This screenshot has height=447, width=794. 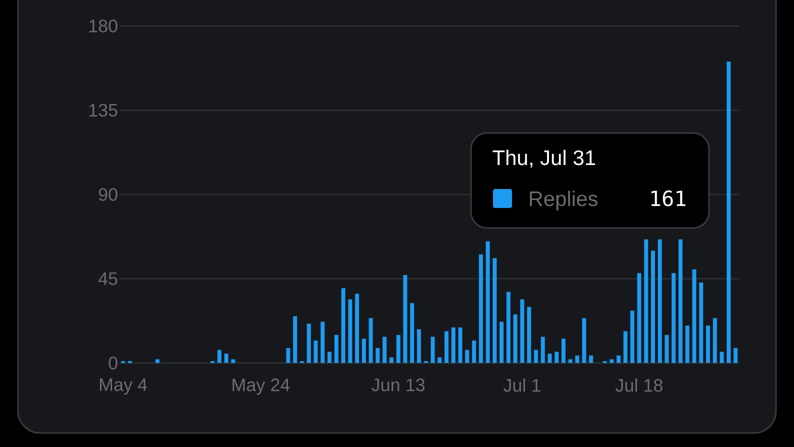 What do you see at coordinates (113, 363) in the screenshot?
I see `y-tick-label: 0` at bounding box center [113, 363].